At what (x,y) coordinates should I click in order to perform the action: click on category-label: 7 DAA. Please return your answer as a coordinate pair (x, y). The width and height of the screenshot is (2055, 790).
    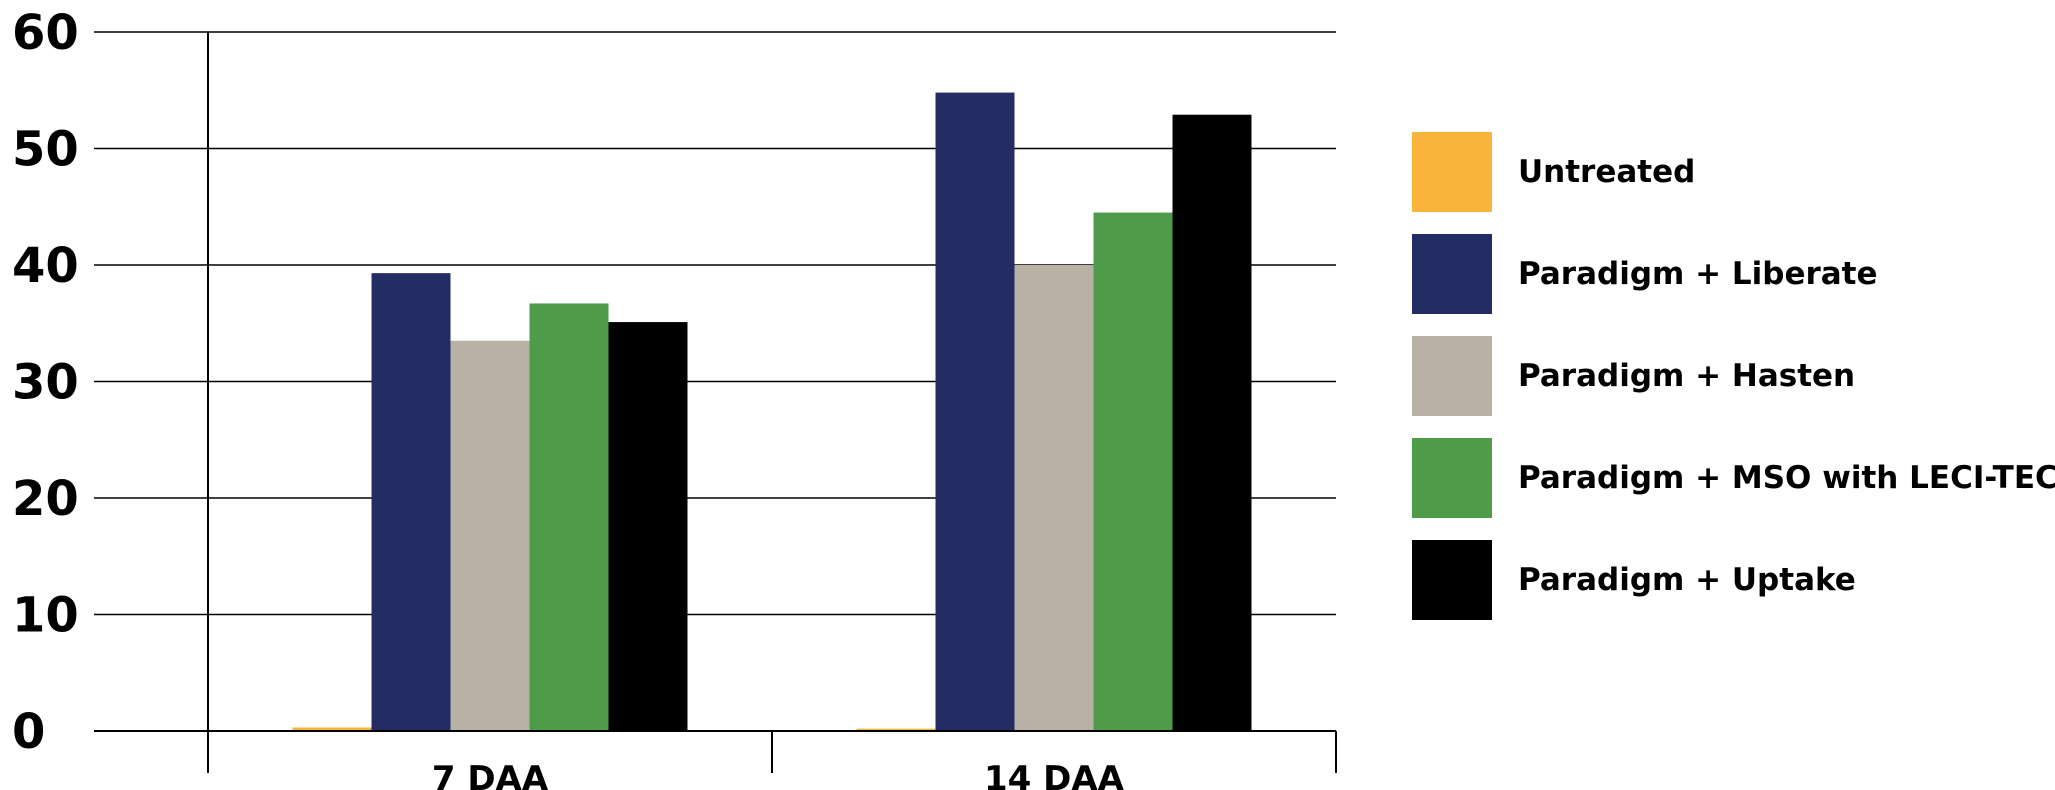
    Looking at the image, I should click on (490, 774).